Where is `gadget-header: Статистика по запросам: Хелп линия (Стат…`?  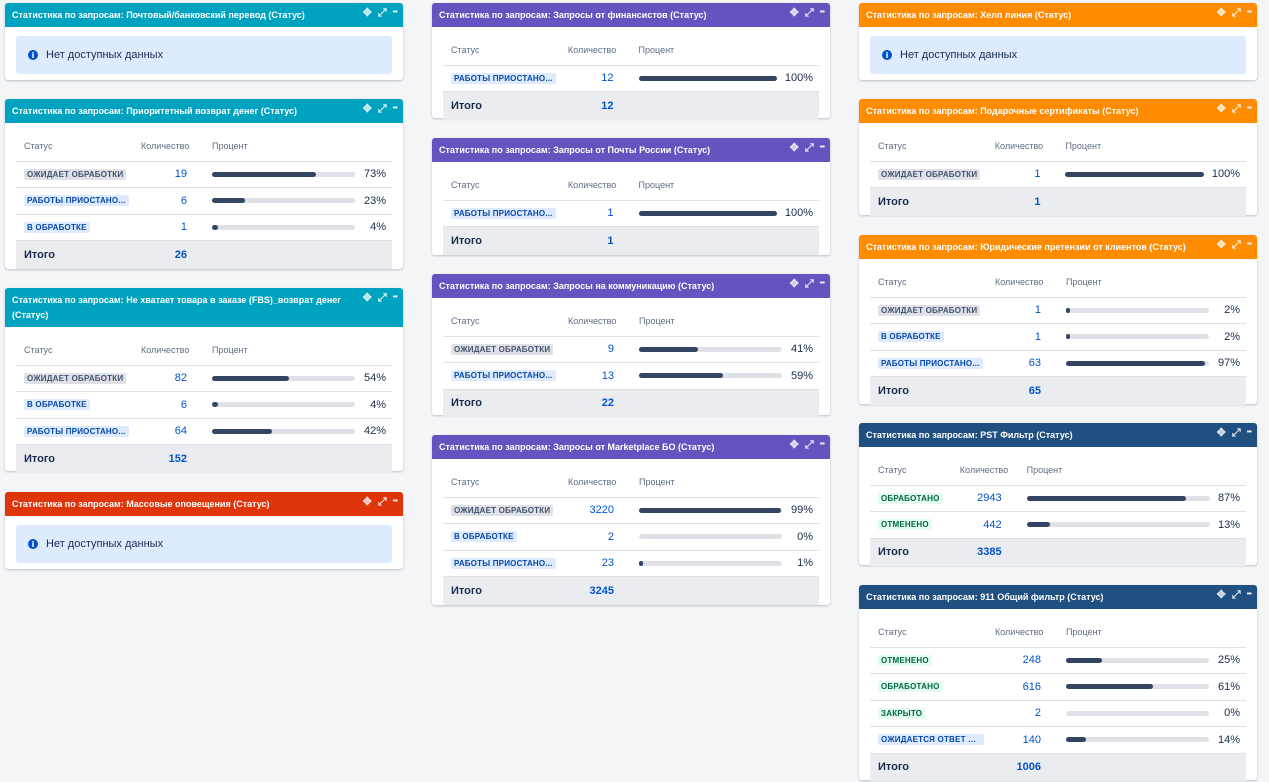
gadget-header: Статистика по запросам: Хелп линия (Стат… is located at coordinates (1058, 15).